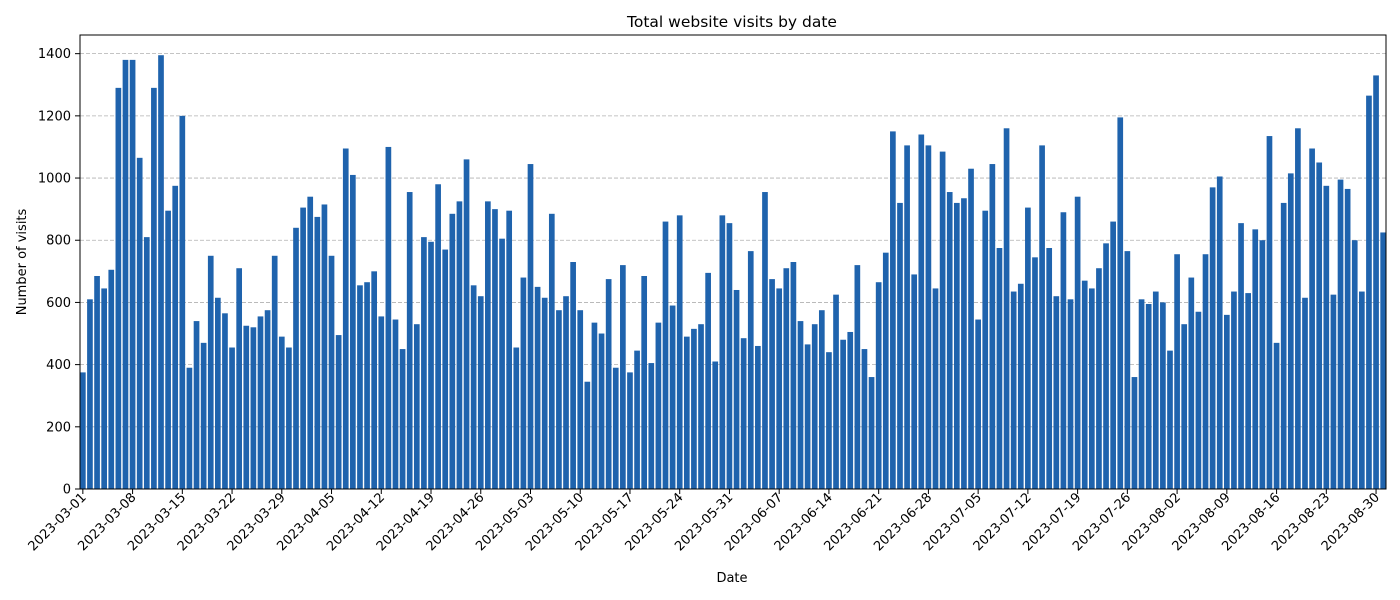 This screenshot has height=600, width=1400. What do you see at coordinates (58, 303) in the screenshot?
I see `y-tick-label: 600` at bounding box center [58, 303].